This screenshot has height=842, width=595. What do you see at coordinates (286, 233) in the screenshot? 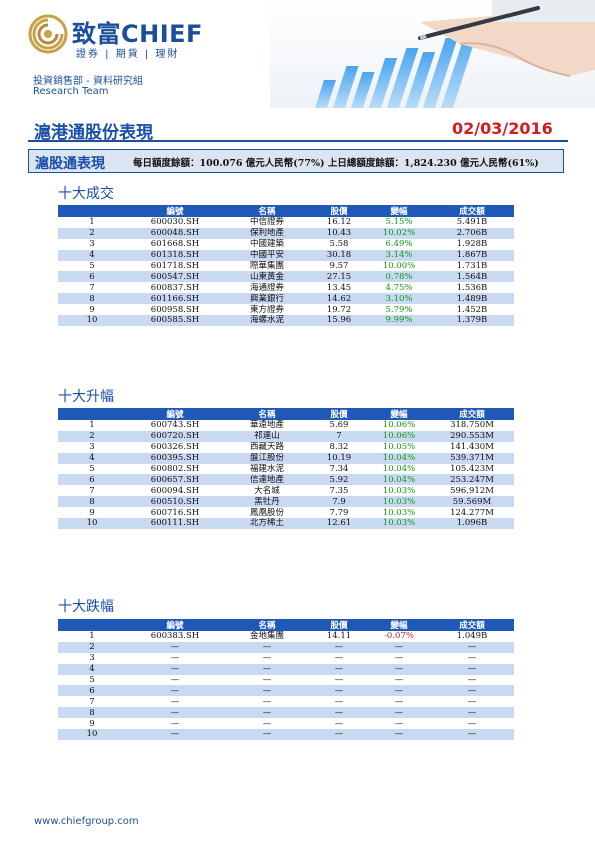
I see `table-row: 2 600048.SH 保利地產 10.43 10.02% 2.706B` at bounding box center [286, 233].